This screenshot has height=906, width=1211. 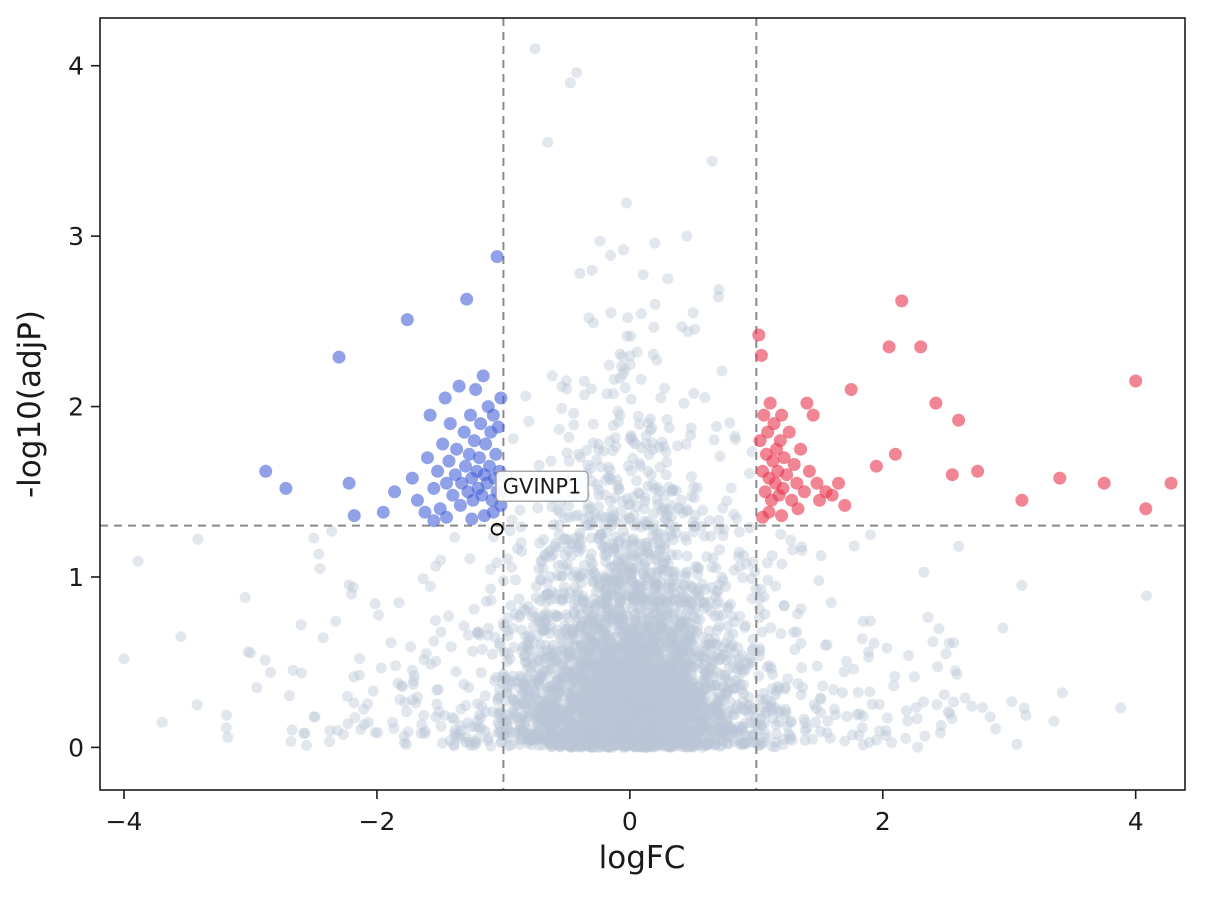 I want to click on point-up-regulated, so click(x=798, y=509).